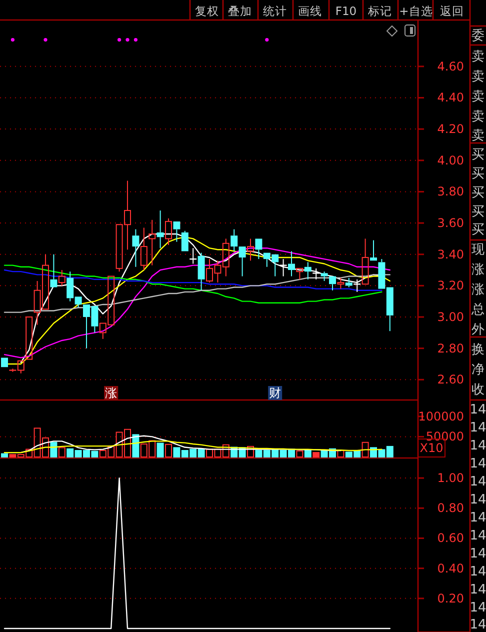 The image size is (486, 632). I want to click on text: X10, so click(432, 448).